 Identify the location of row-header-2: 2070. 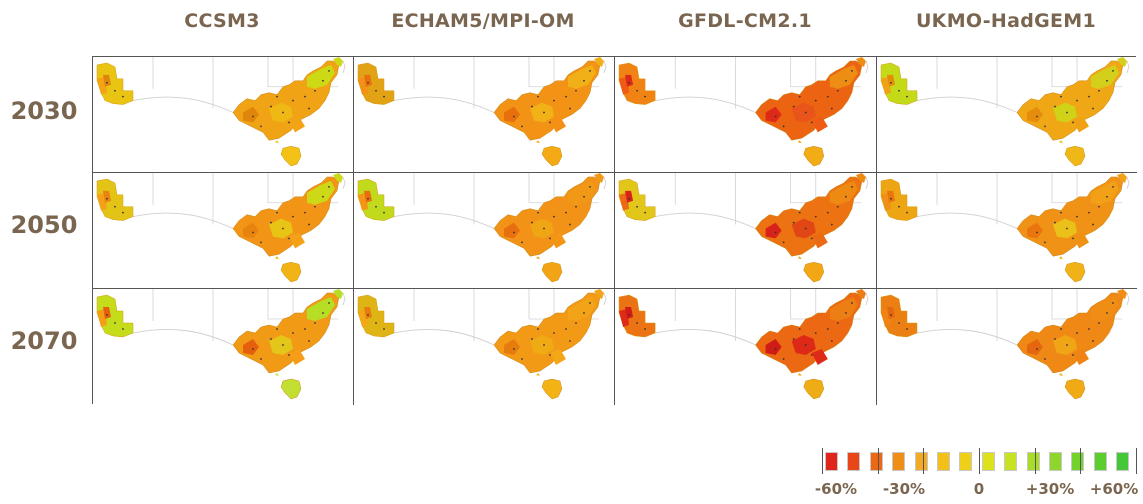
(44, 341).